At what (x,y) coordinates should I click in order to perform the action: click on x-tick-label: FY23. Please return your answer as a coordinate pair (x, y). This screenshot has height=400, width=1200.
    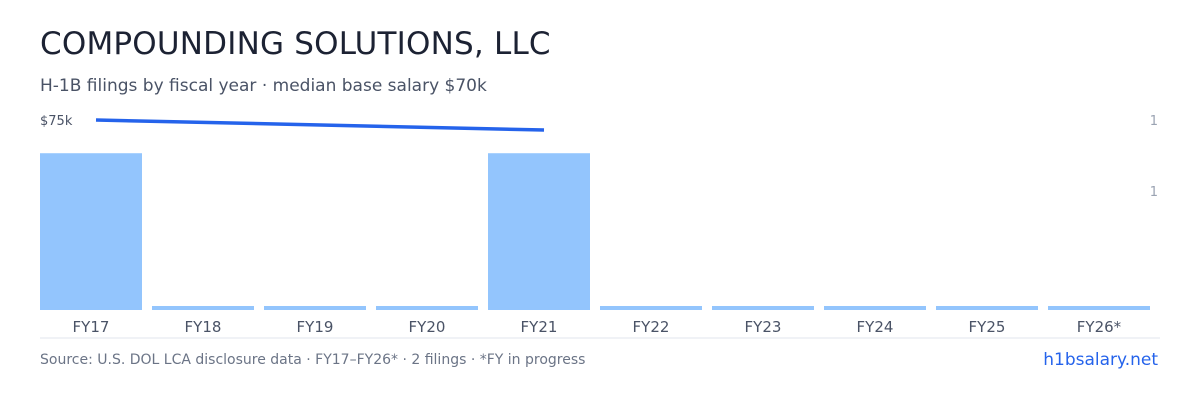
    Looking at the image, I should click on (763, 327).